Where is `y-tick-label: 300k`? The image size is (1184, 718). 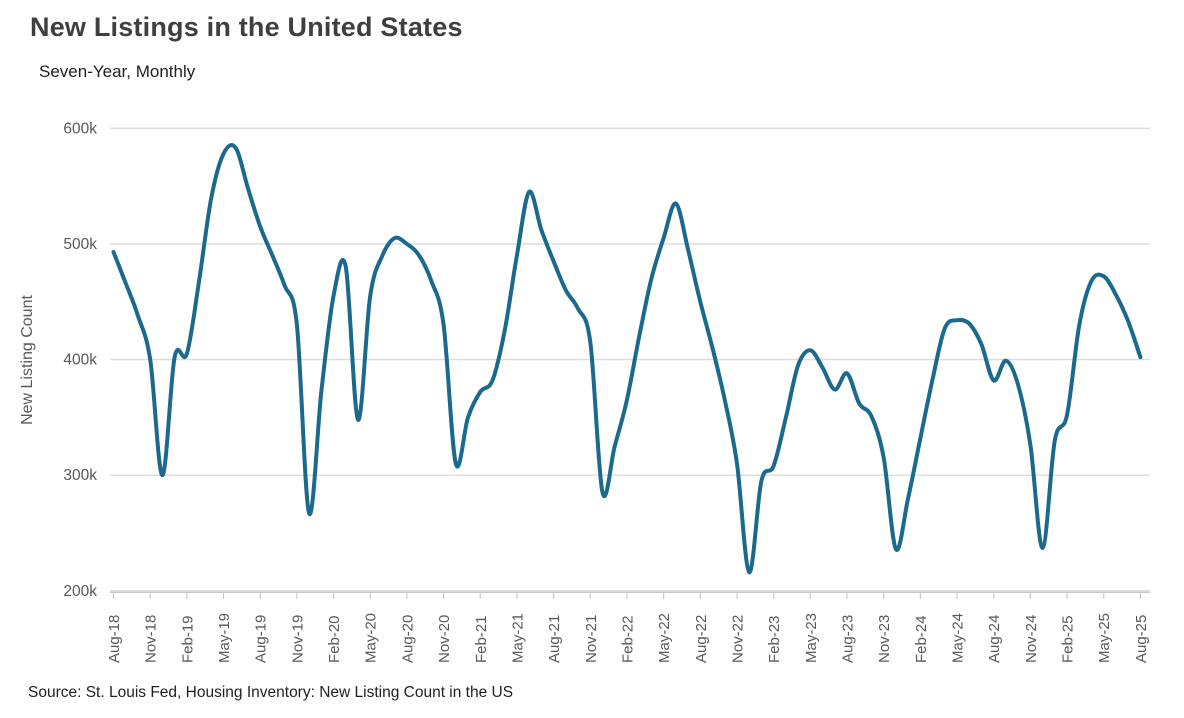
y-tick-label: 300k is located at coordinates (80, 475).